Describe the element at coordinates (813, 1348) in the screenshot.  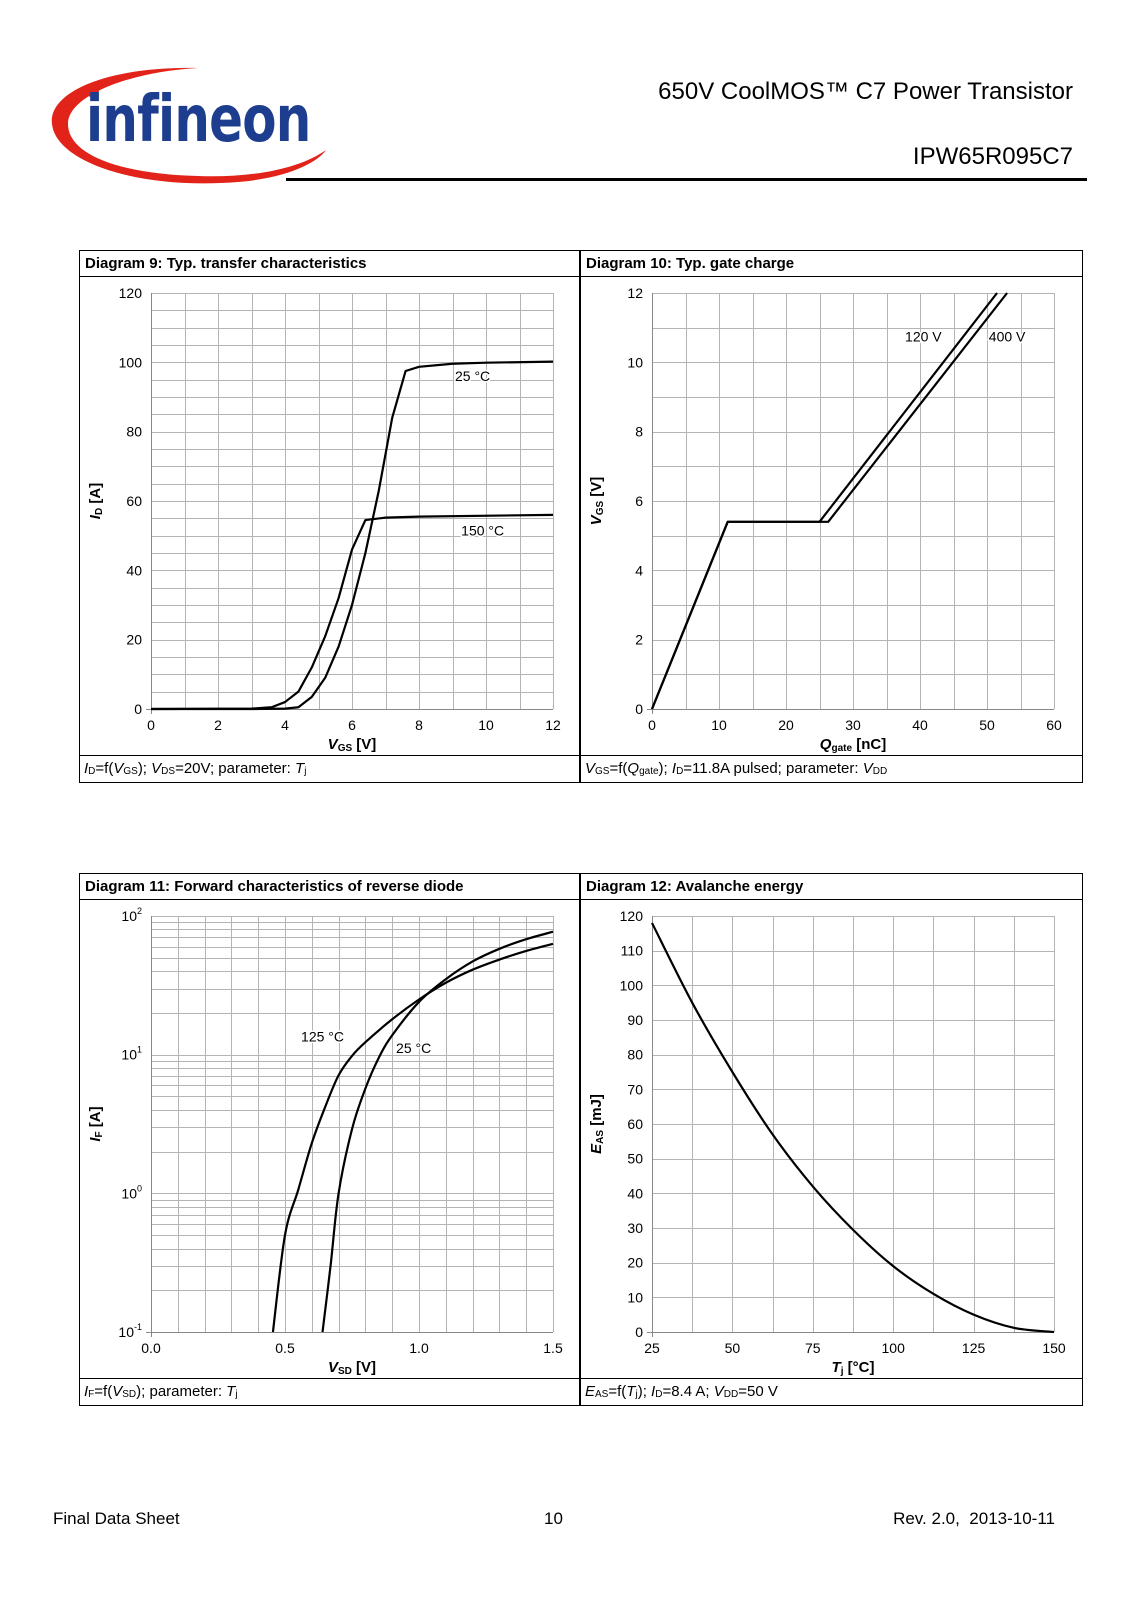
I see `x-tick-label: 75` at that location.